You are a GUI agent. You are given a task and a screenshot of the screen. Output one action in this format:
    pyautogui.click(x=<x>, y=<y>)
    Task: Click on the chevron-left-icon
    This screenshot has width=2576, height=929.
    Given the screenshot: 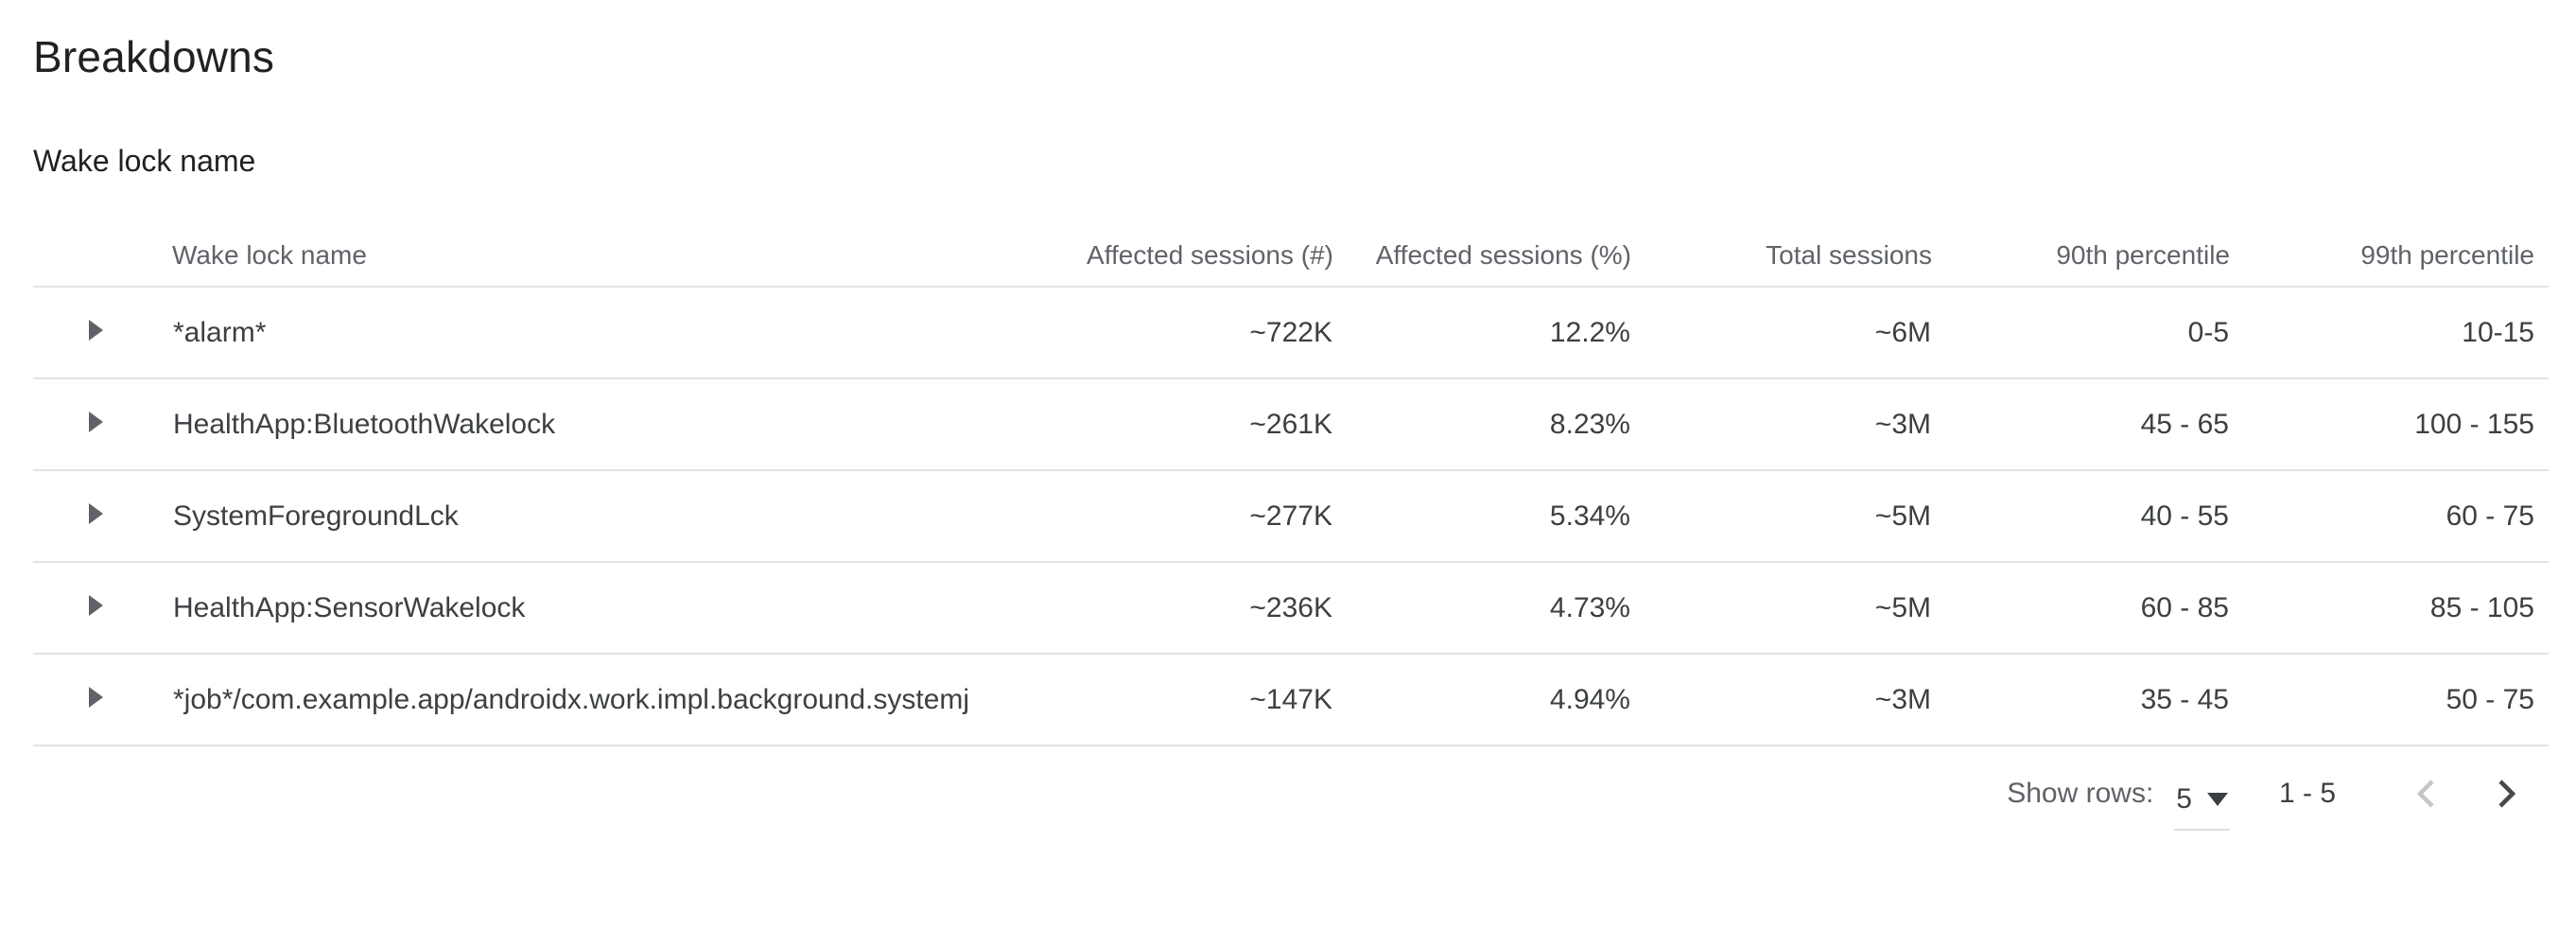 What is the action you would take?
    pyautogui.click(x=2425, y=794)
    